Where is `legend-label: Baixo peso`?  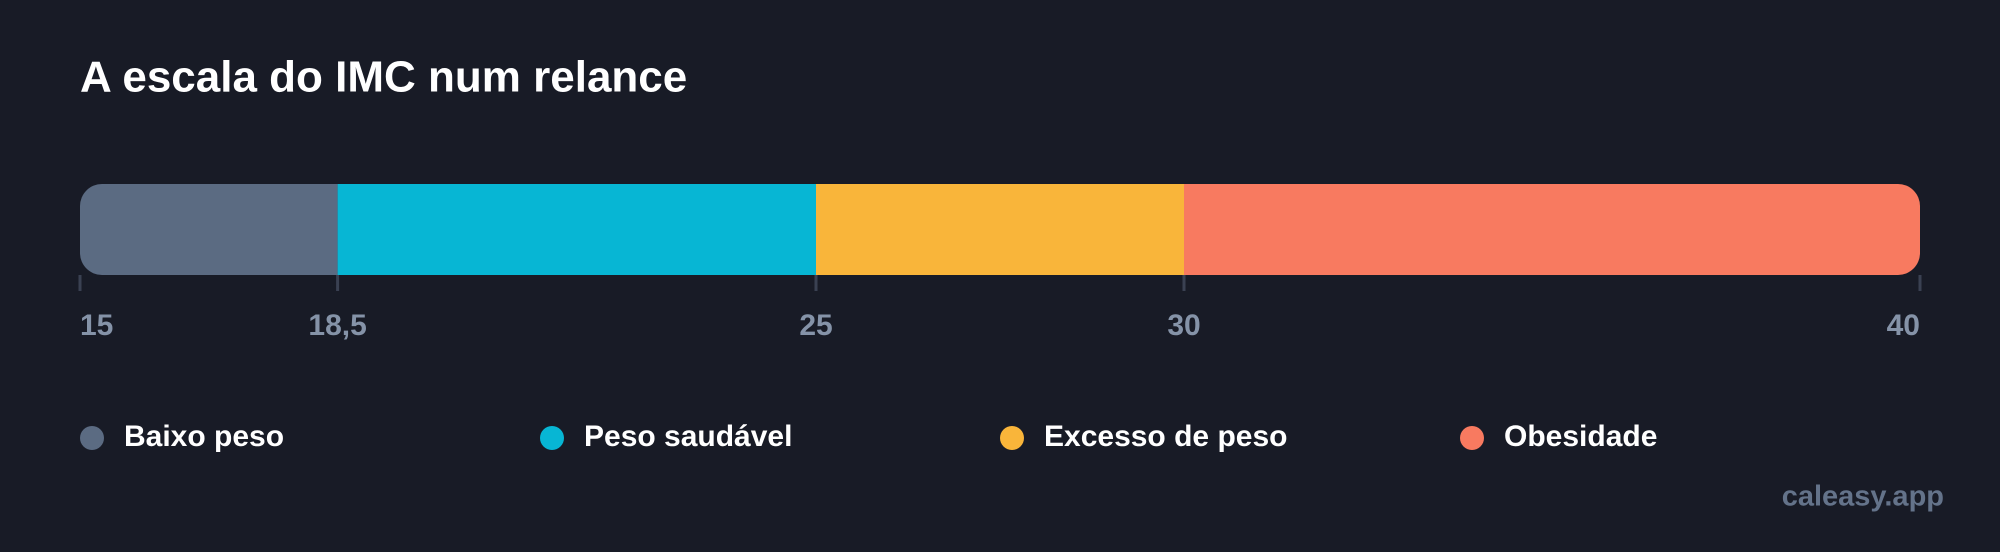 legend-label: Baixo peso is located at coordinates (204, 436).